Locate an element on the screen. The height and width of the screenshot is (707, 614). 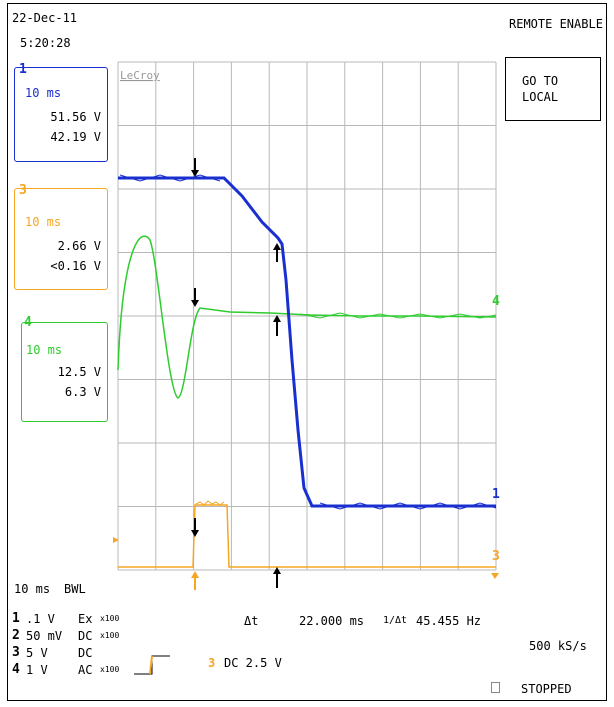
channel-4-box: 4 10 ms 12.5 V 6.3 V is located at coordinates (64, 368).